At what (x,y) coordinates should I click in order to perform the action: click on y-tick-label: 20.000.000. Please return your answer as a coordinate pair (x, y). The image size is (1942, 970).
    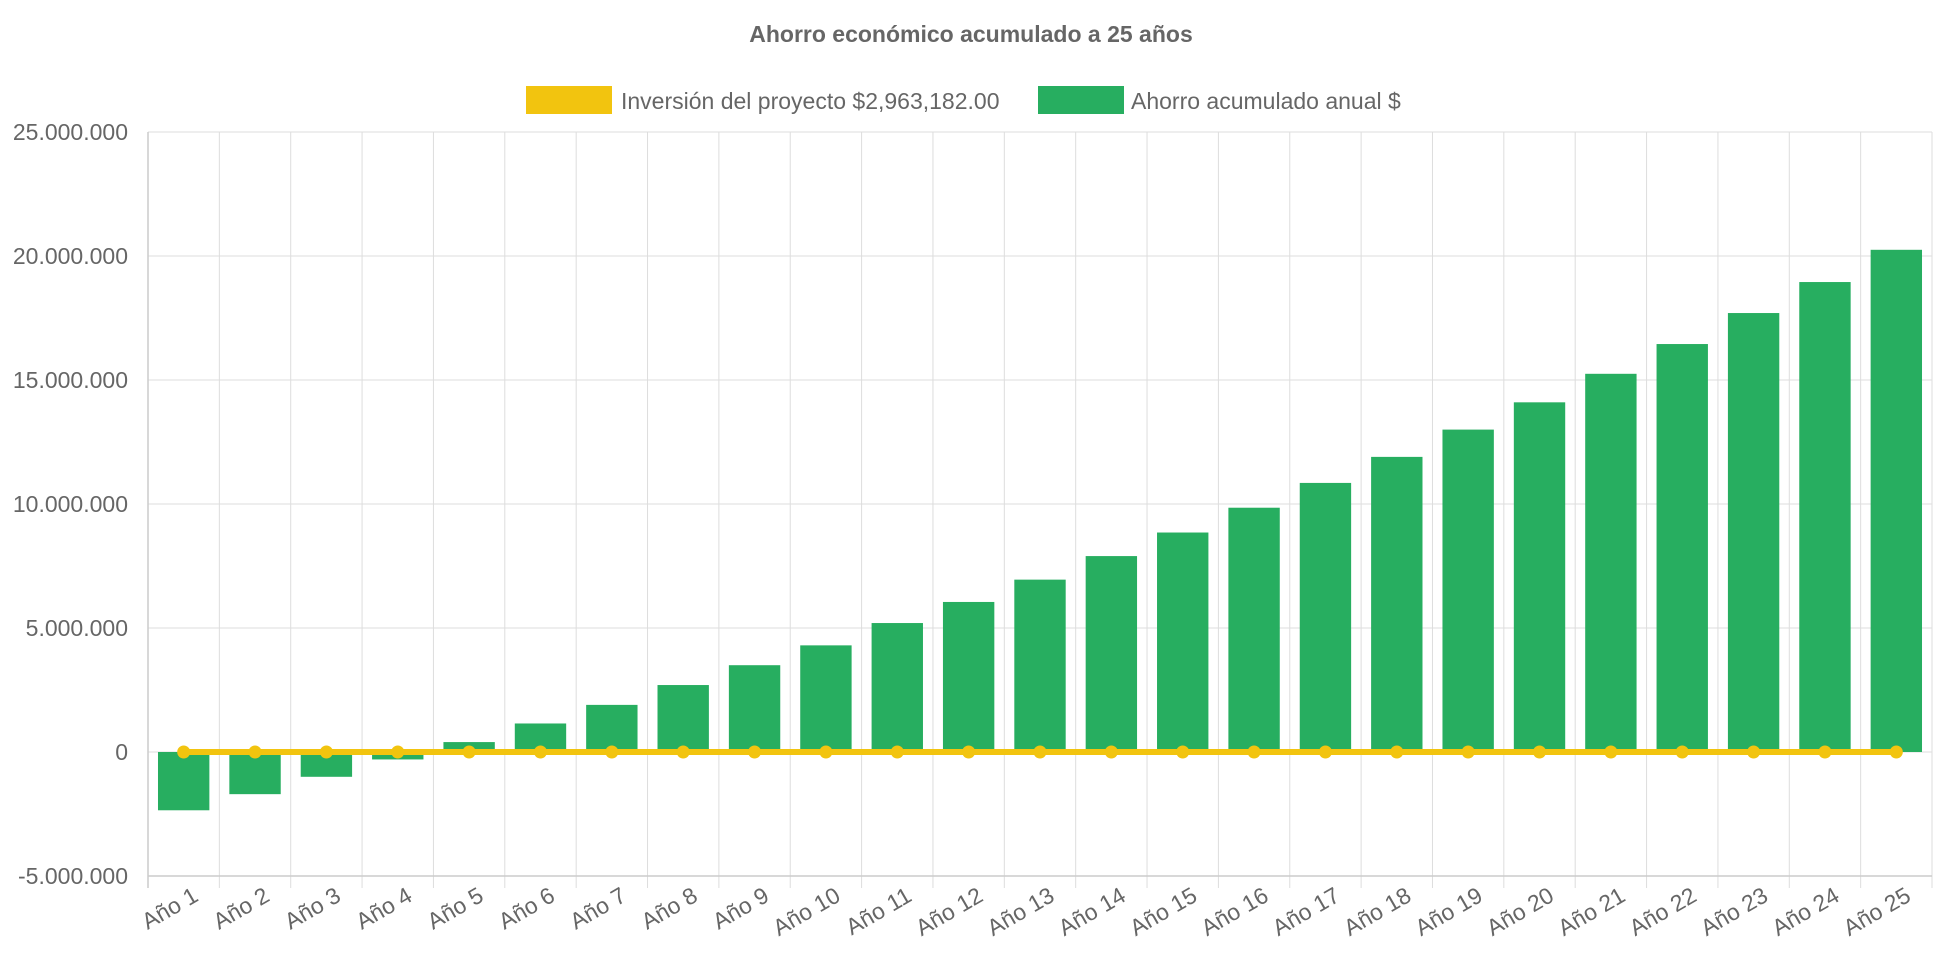
    Looking at the image, I should click on (70, 256).